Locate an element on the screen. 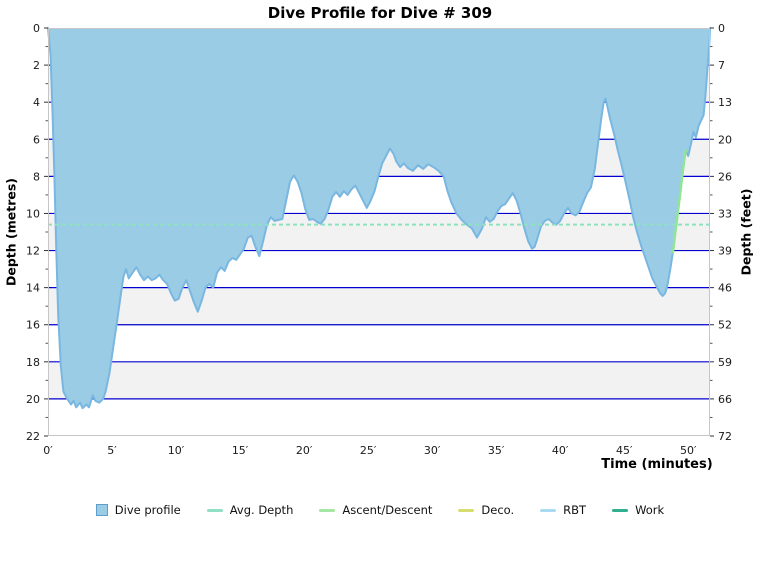 This screenshot has width=760, height=580. y-right-tick-label: 33 is located at coordinates (725, 213).